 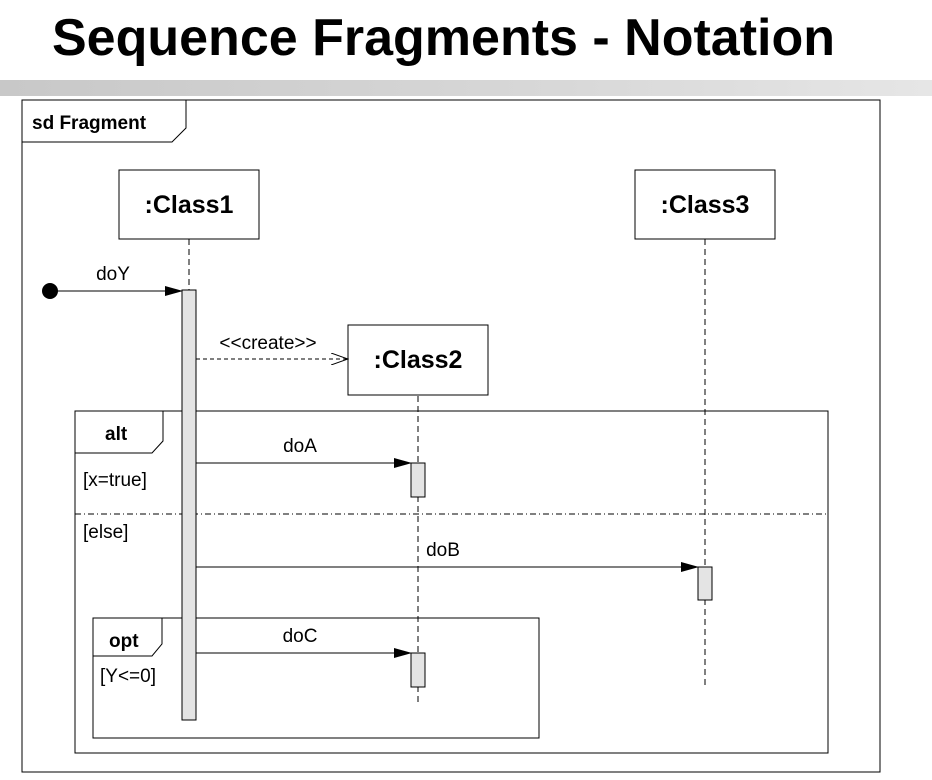 I want to click on alt-fragment-tab, so click(x=119, y=432).